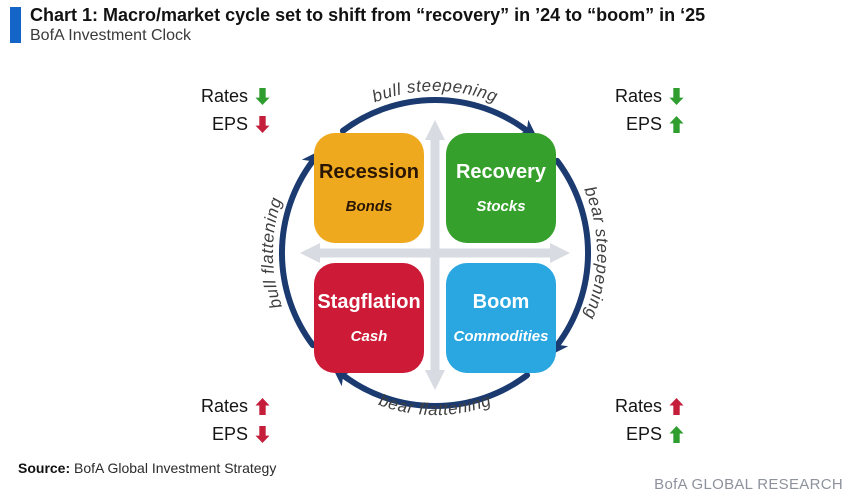  What do you see at coordinates (44, 468) in the screenshot?
I see `source-label: Source:` at bounding box center [44, 468].